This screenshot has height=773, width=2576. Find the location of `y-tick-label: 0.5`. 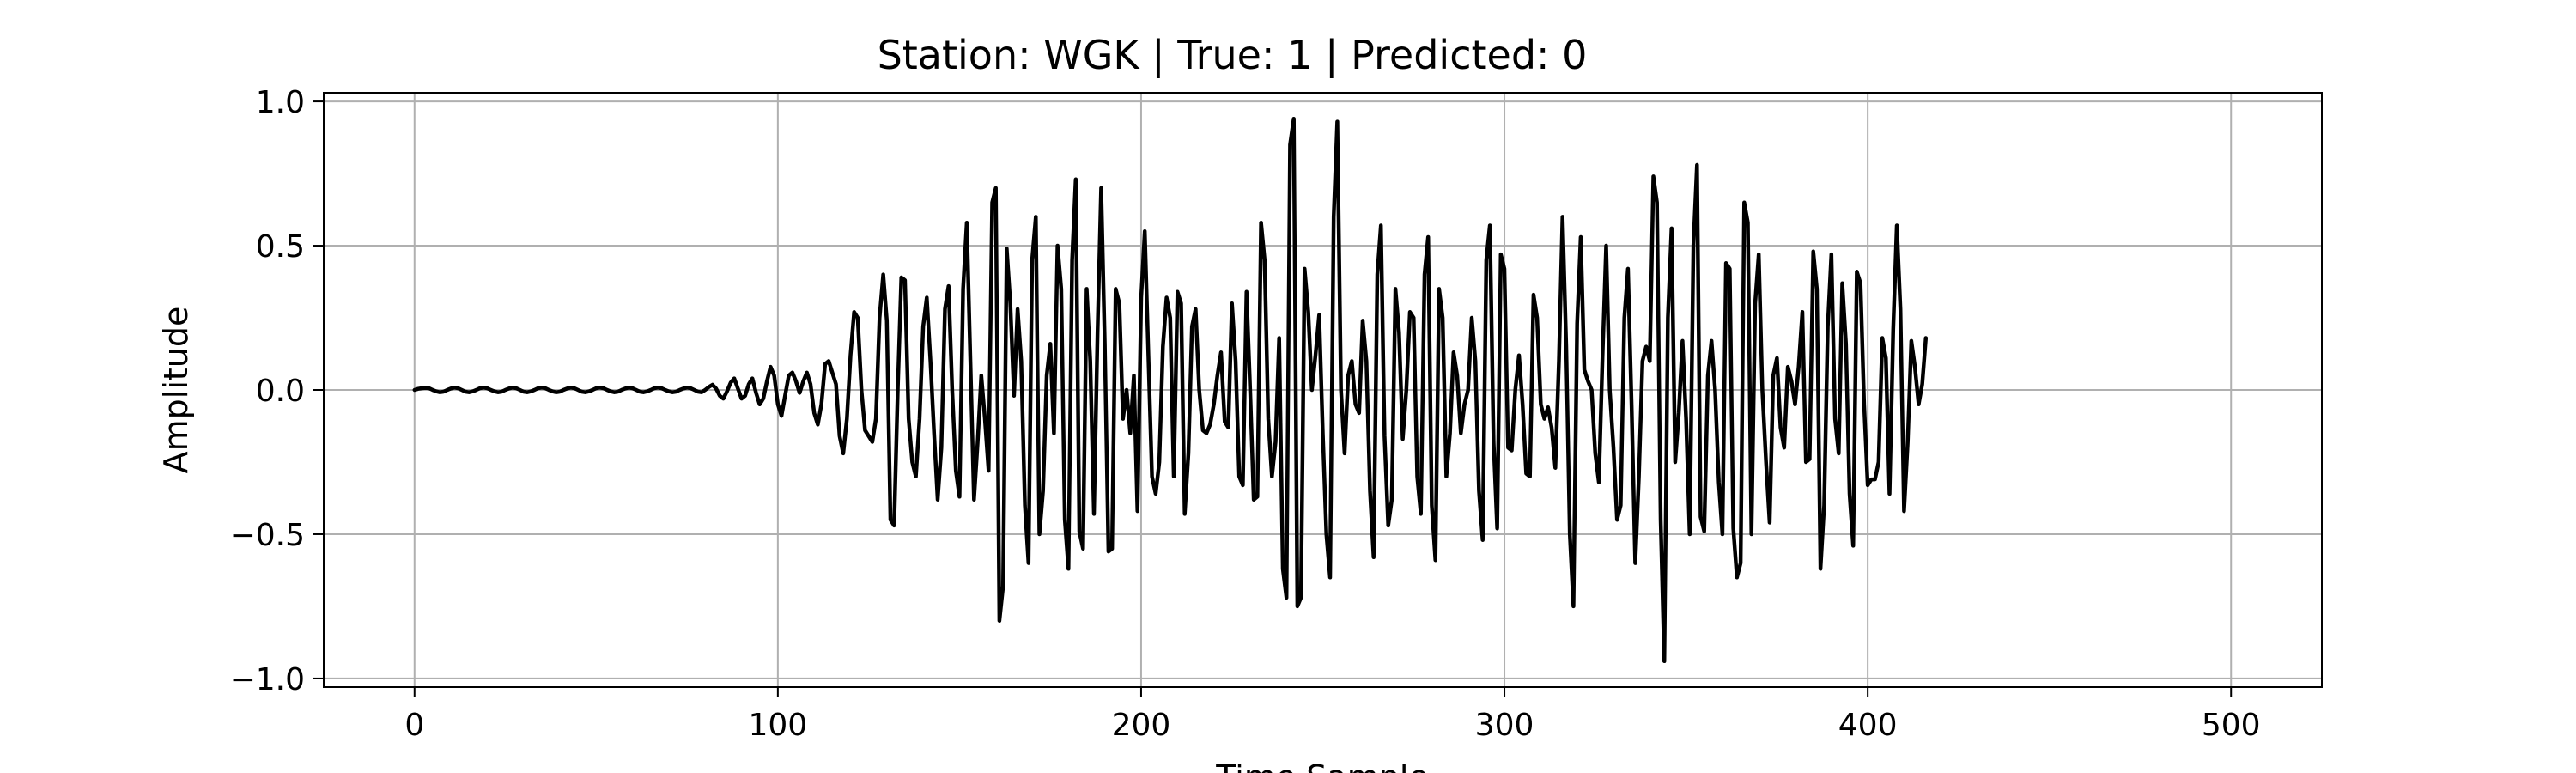

y-tick-label: 0.5 is located at coordinates (280, 247).